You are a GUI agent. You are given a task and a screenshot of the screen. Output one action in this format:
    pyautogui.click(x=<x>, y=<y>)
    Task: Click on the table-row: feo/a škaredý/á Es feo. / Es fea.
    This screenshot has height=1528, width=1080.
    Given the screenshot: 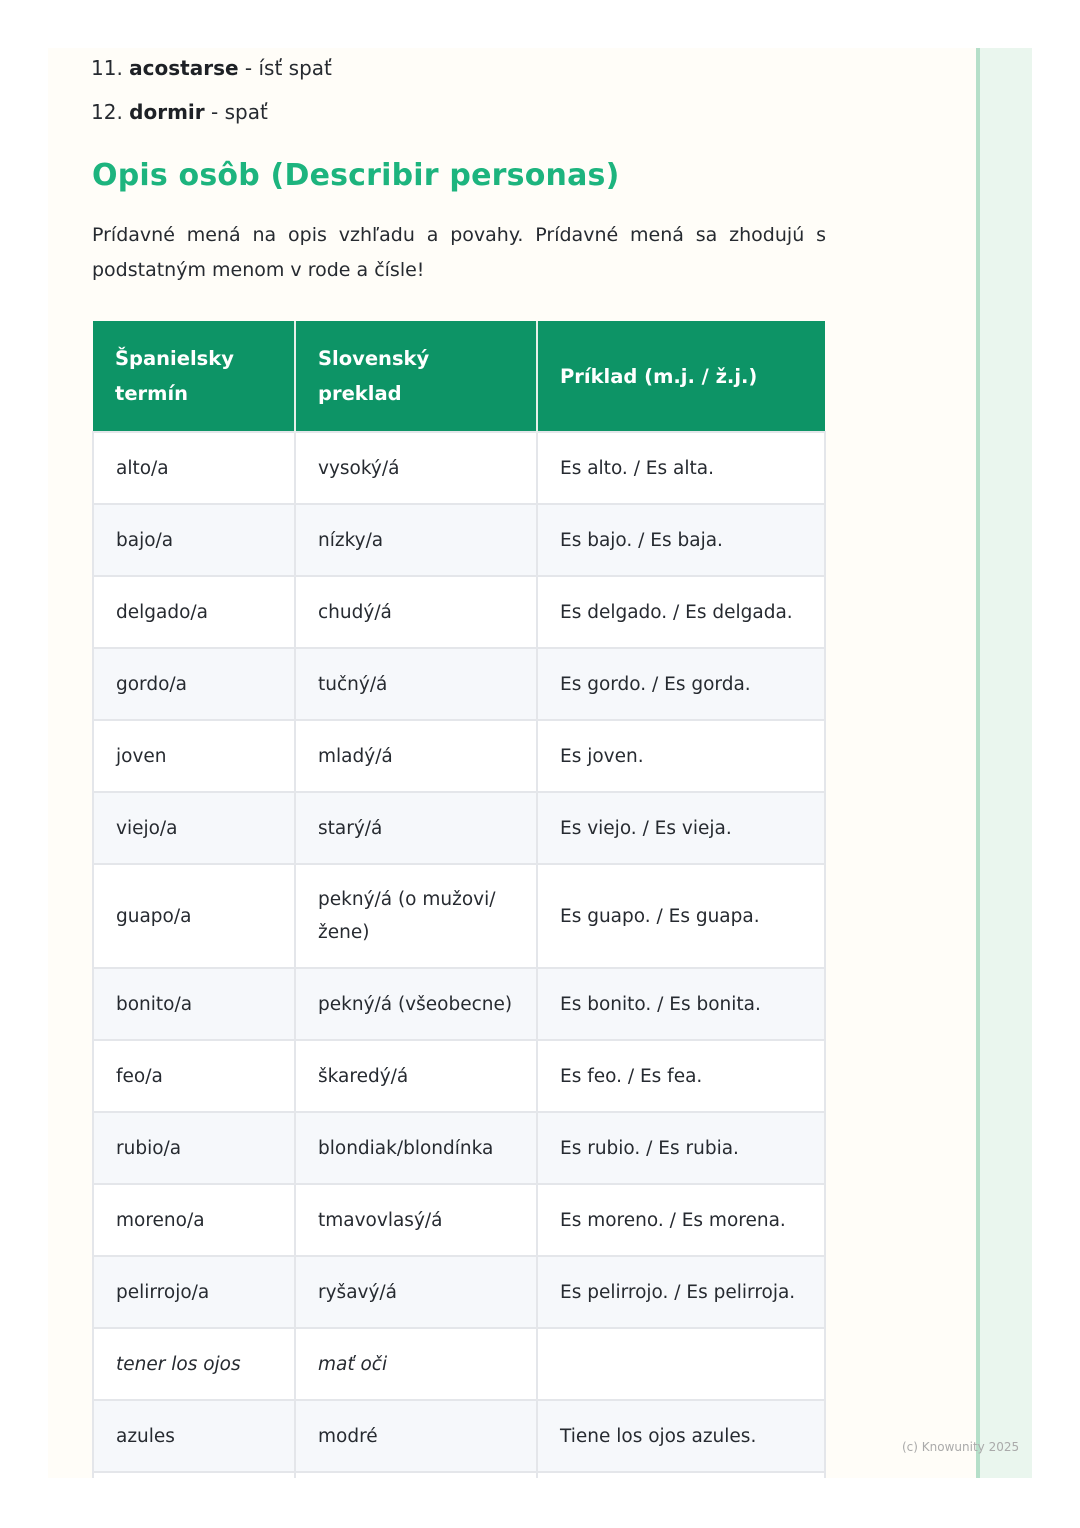 What is the action you would take?
    pyautogui.click(x=459, y=1076)
    